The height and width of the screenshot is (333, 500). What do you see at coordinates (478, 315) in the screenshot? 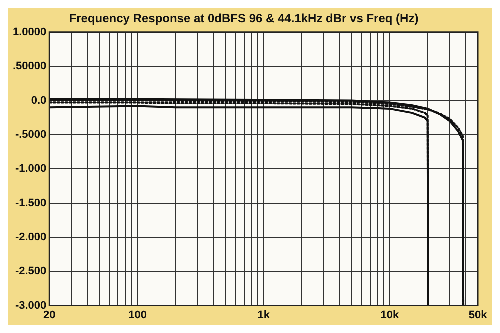
I see `x-tick-label: 50k` at bounding box center [478, 315].